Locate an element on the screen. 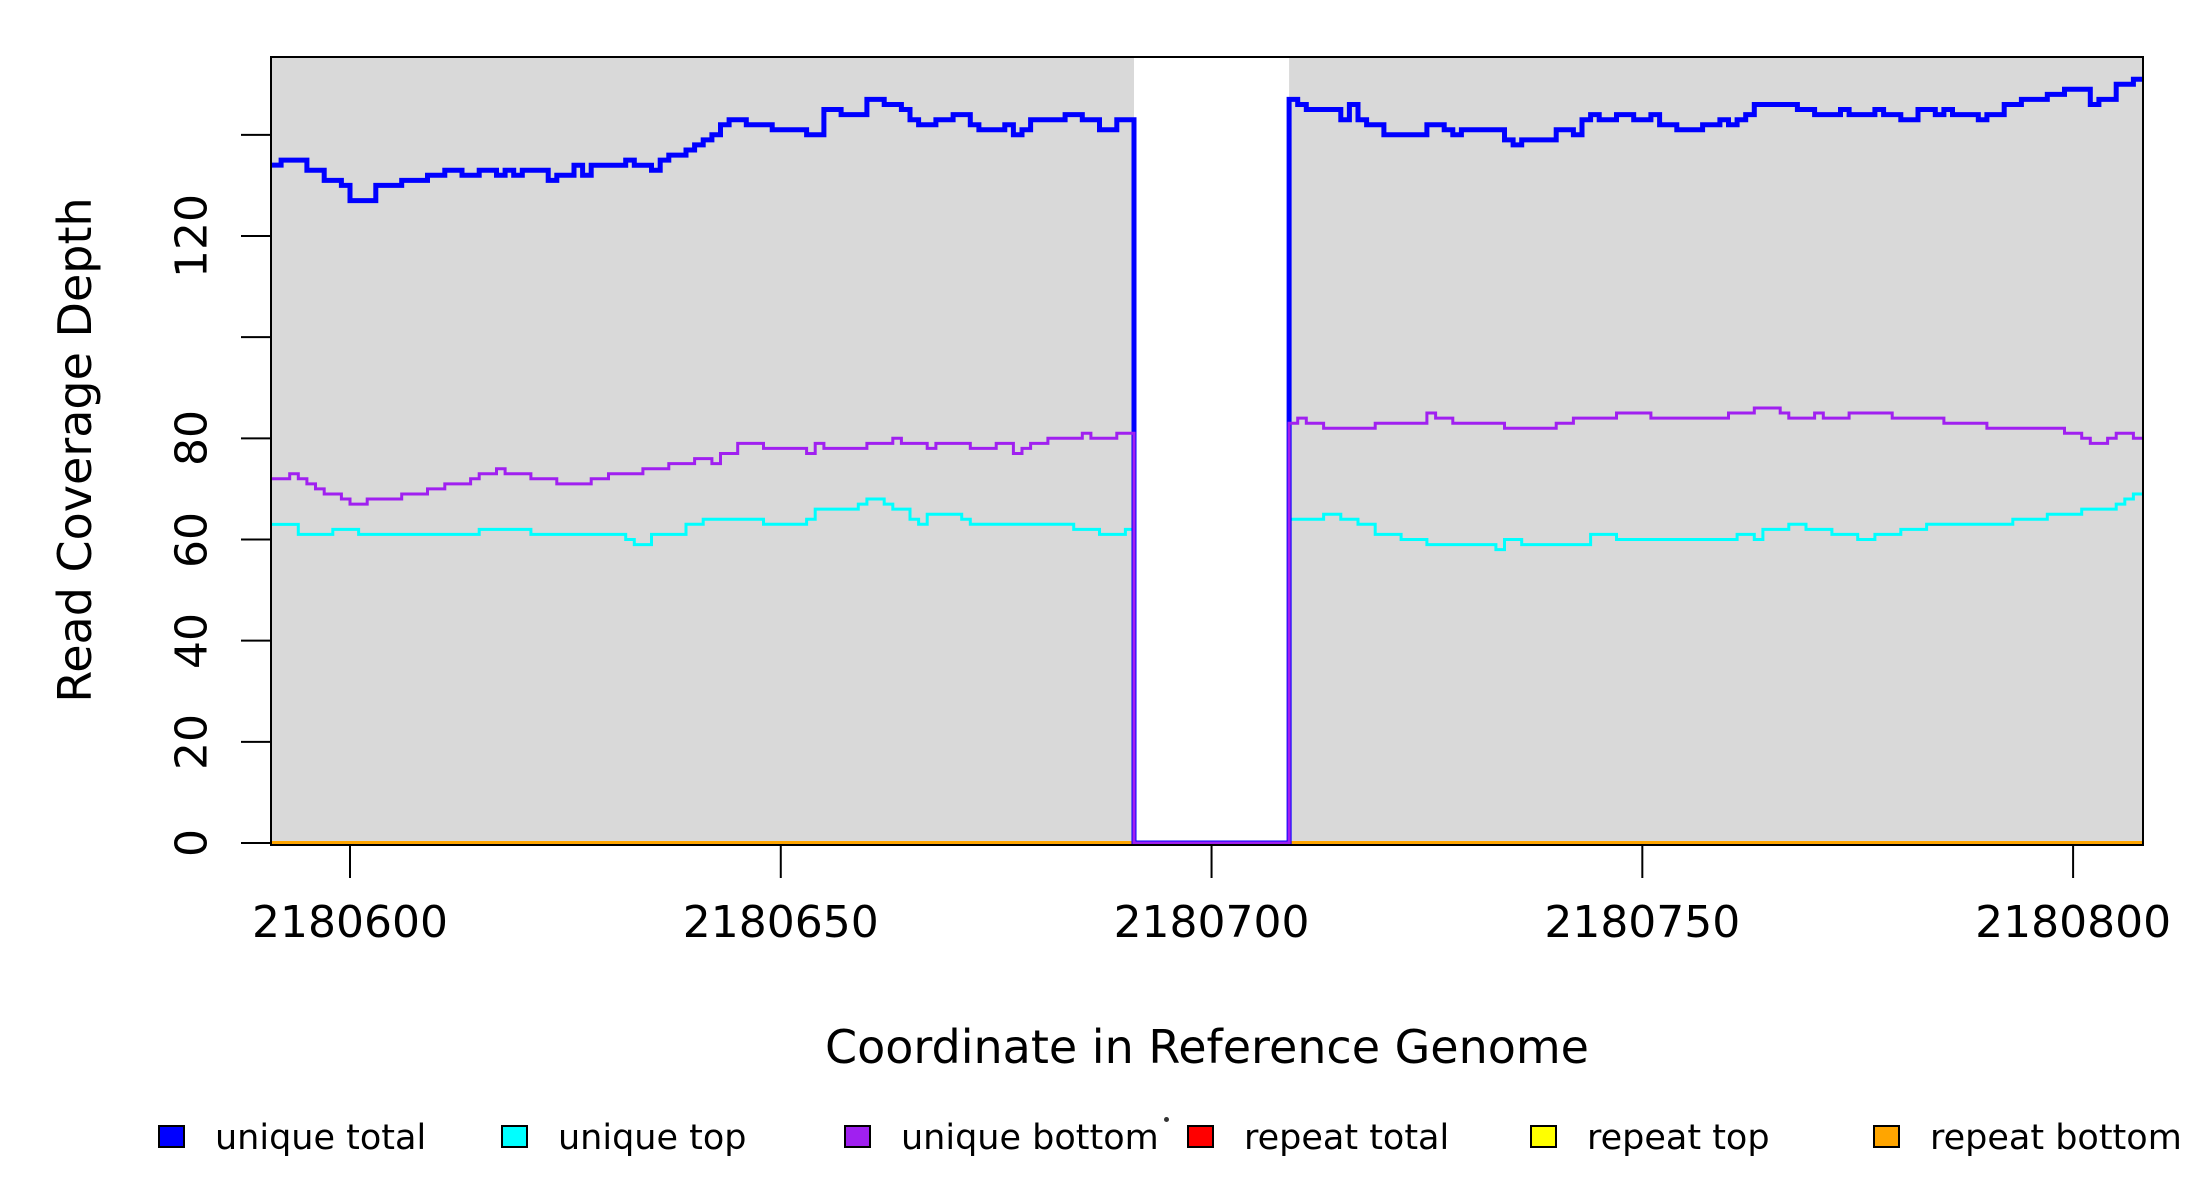 The image size is (2200, 1200). x-tick-label-2180600: 2180600 is located at coordinates (350, 922).